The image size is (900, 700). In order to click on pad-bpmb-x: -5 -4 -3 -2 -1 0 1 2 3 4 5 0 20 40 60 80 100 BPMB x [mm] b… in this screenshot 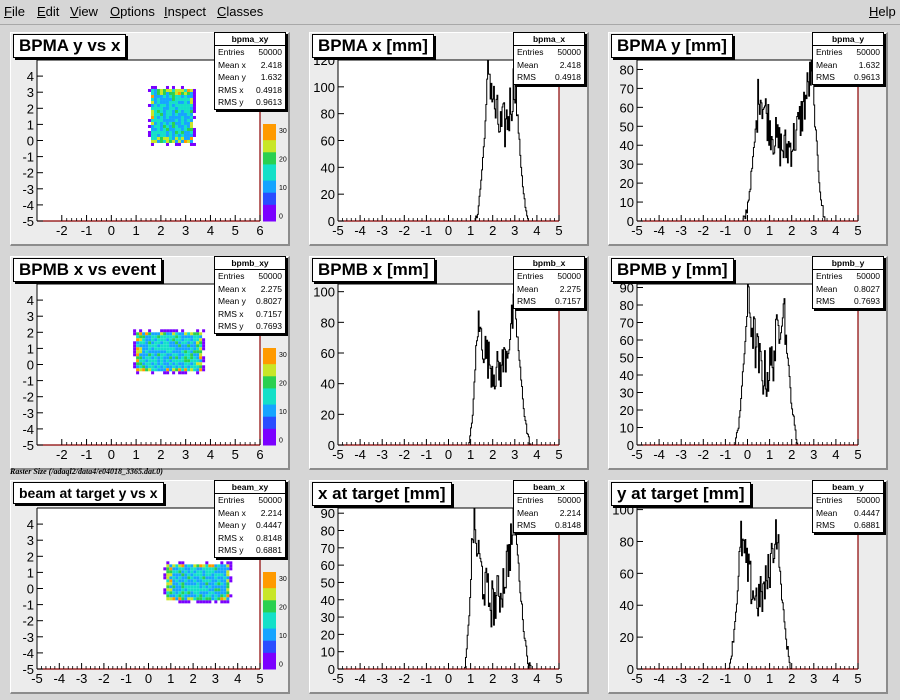, I will do `click(449, 363)`.